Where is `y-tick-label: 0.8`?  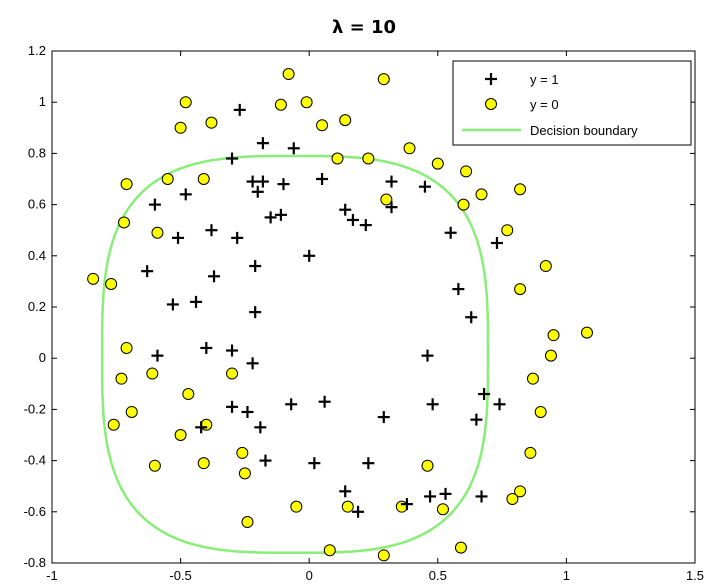 y-tick-label: 0.8 is located at coordinates (37, 152).